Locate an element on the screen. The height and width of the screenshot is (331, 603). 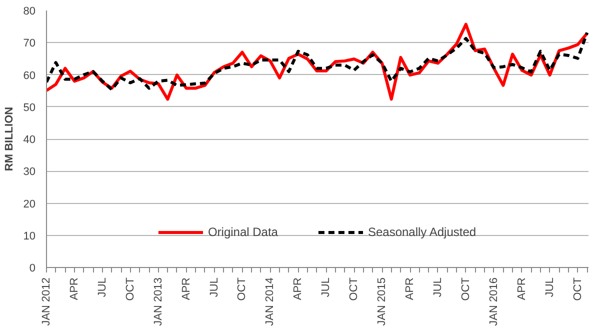
y-tick-label: 80 is located at coordinates (29, 12).